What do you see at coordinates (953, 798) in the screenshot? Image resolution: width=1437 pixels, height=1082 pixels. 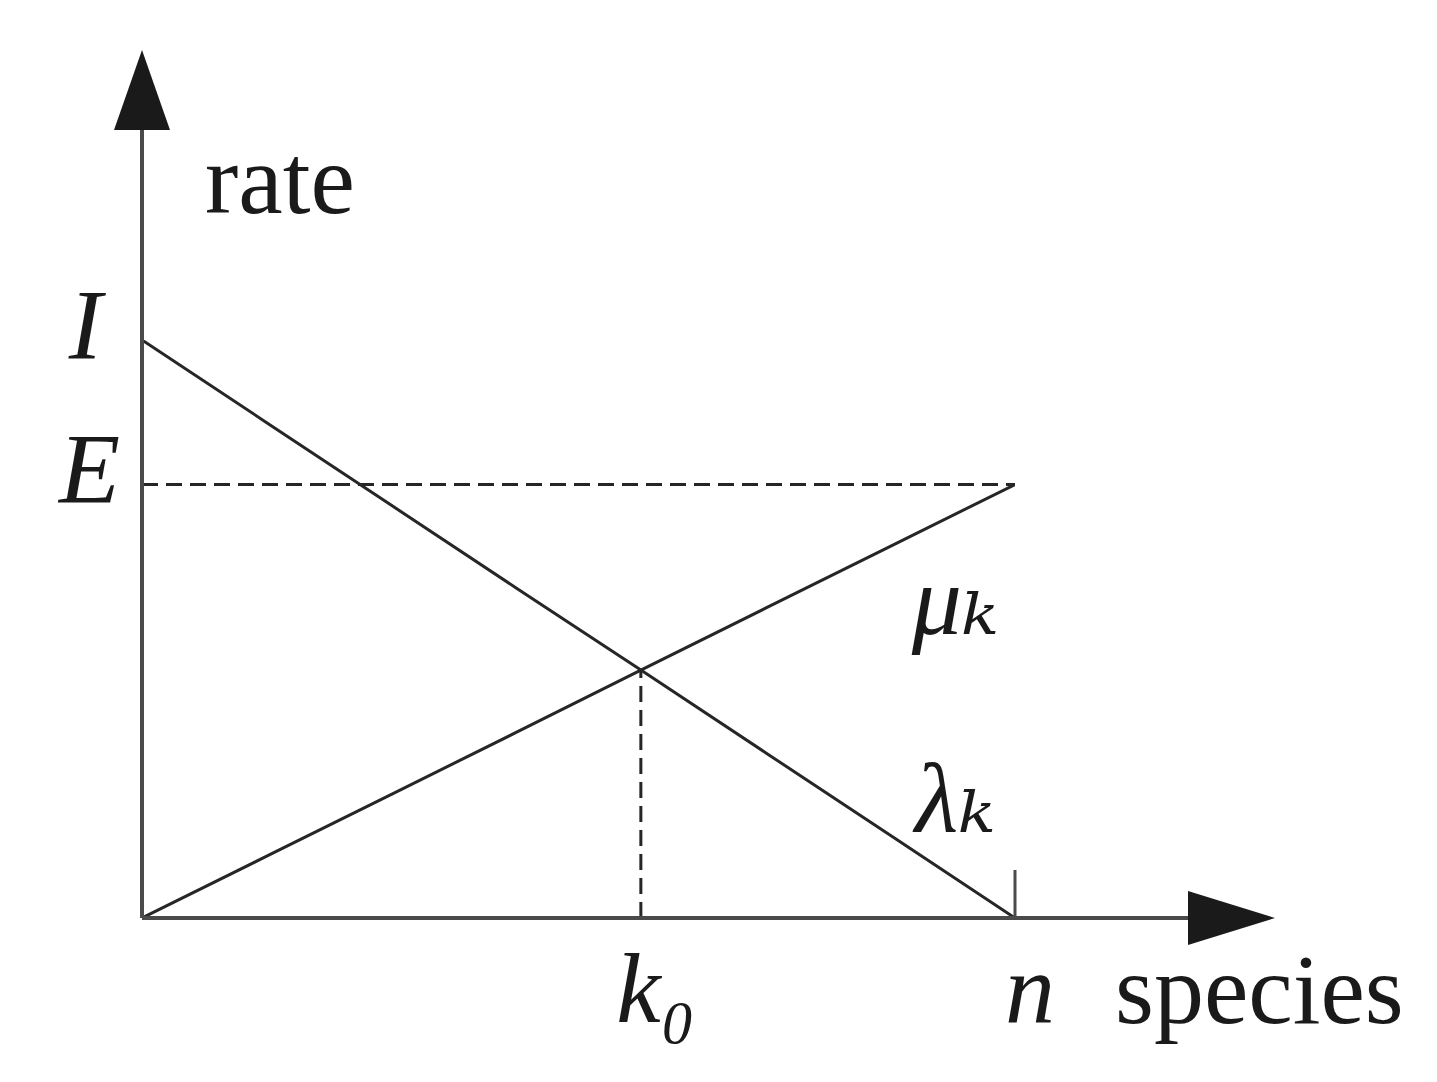 I see `series-label: λₖ` at bounding box center [953, 798].